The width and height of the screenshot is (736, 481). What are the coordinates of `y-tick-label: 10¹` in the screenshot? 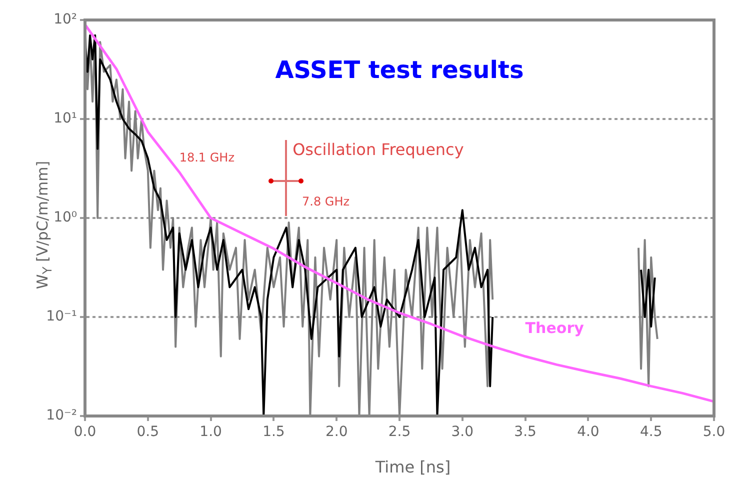 It's located at (65, 118).